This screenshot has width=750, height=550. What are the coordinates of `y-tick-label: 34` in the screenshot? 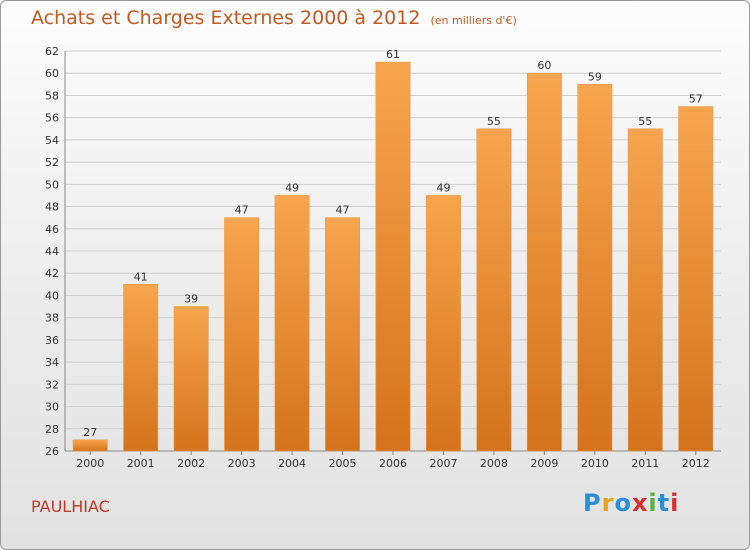 It's located at (52, 362).